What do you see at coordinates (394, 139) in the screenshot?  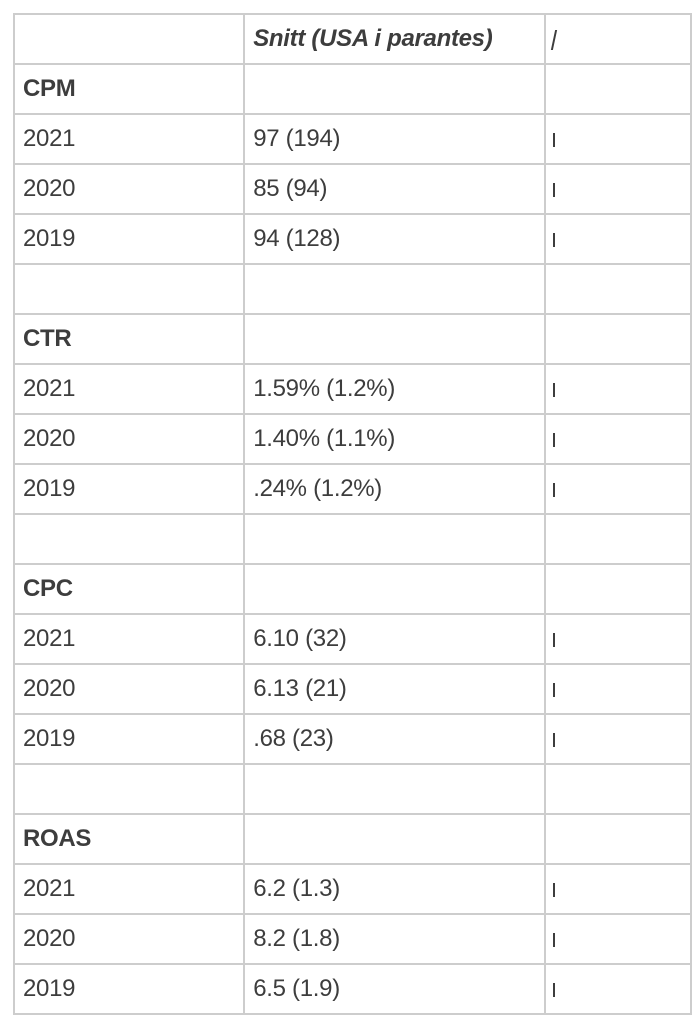 I see `value-cell: 97 (194)` at bounding box center [394, 139].